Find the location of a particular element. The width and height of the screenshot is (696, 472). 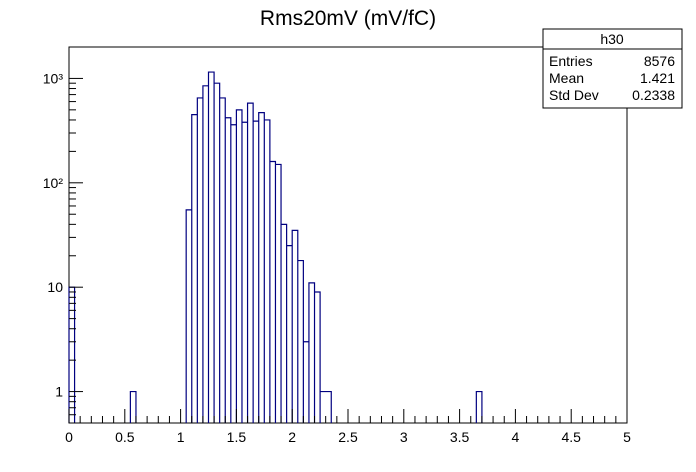

stats-stddev-label: Std Dev is located at coordinates (574, 95).